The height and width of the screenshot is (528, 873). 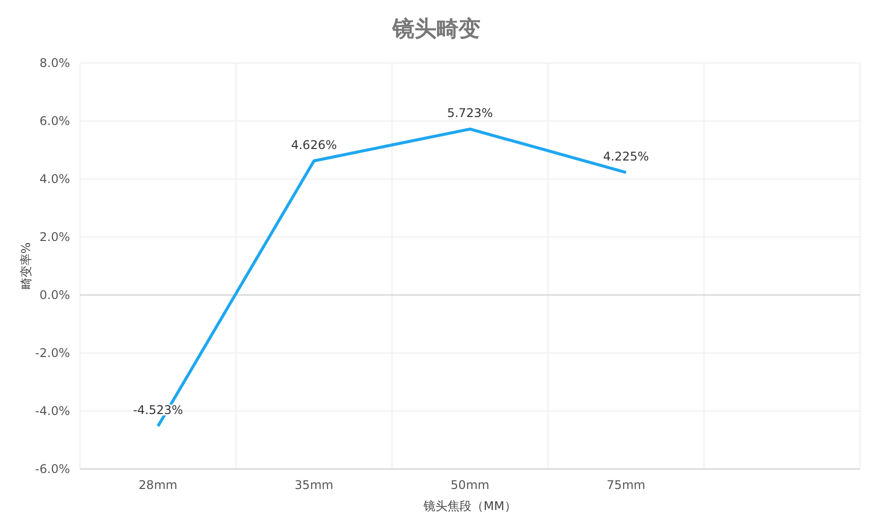 I want to click on y-tick-label: 2.0%, so click(x=55, y=237).